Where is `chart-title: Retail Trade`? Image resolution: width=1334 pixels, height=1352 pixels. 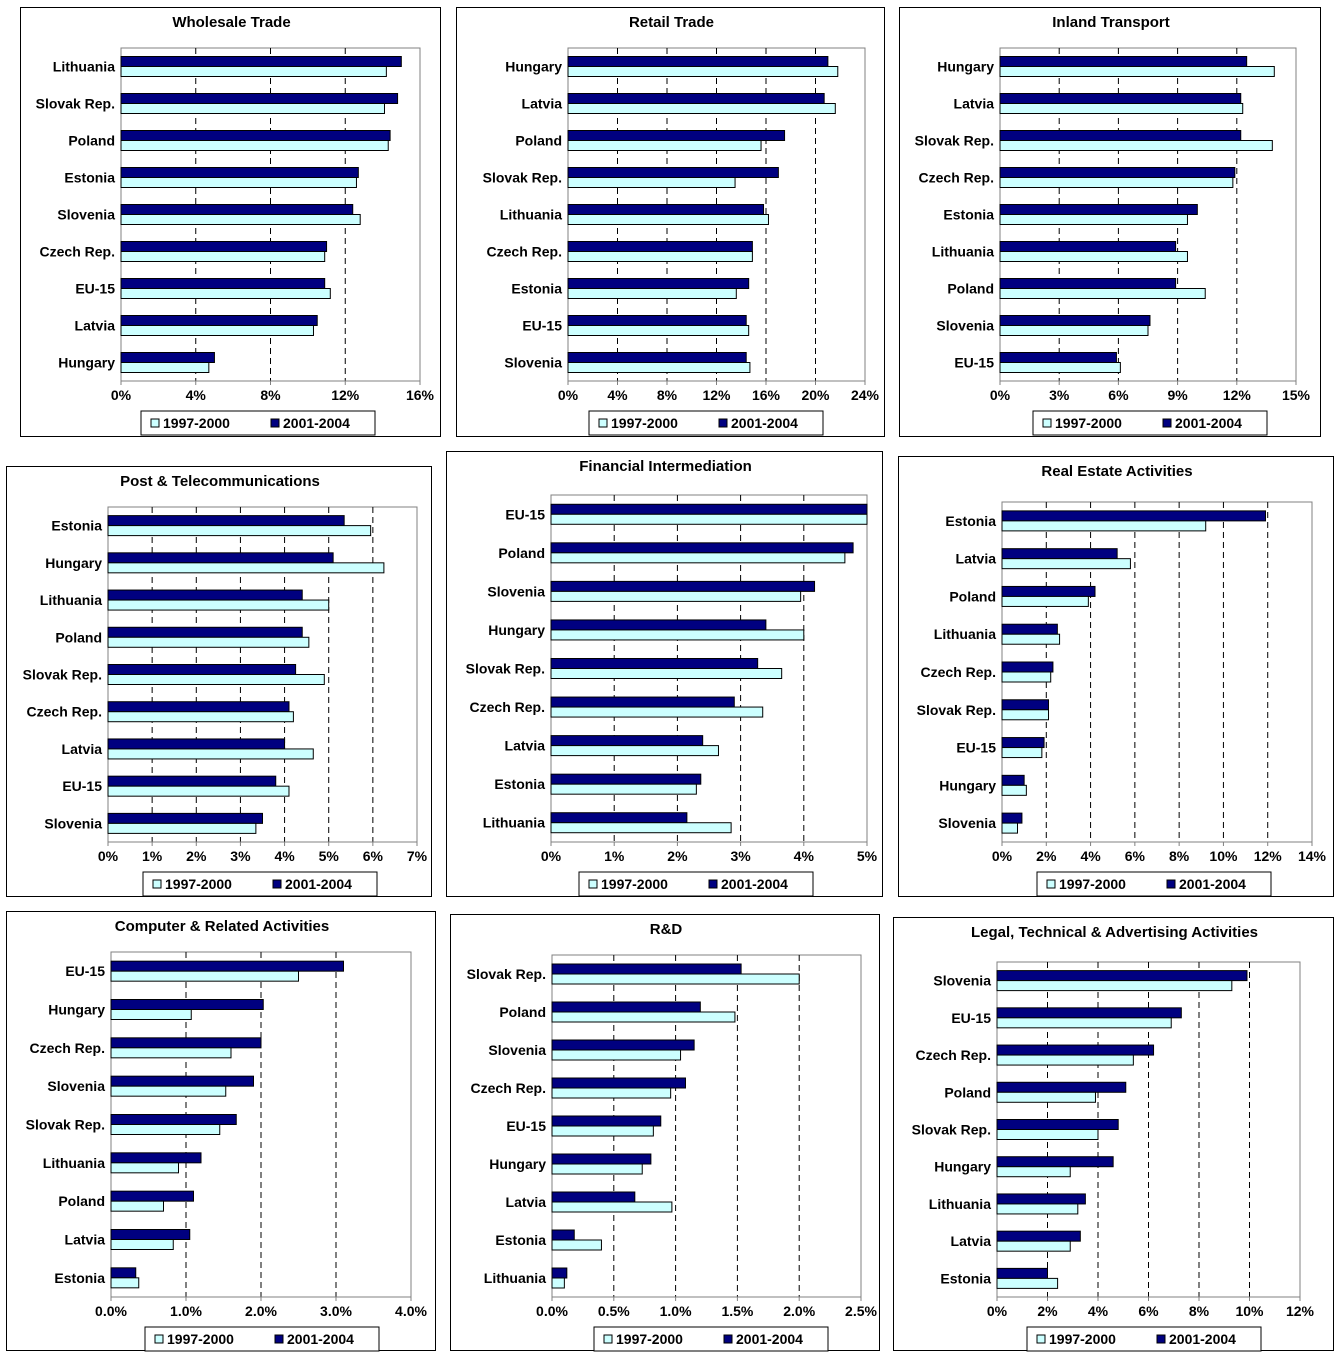 chart-title: Retail Trade is located at coordinates (671, 22).